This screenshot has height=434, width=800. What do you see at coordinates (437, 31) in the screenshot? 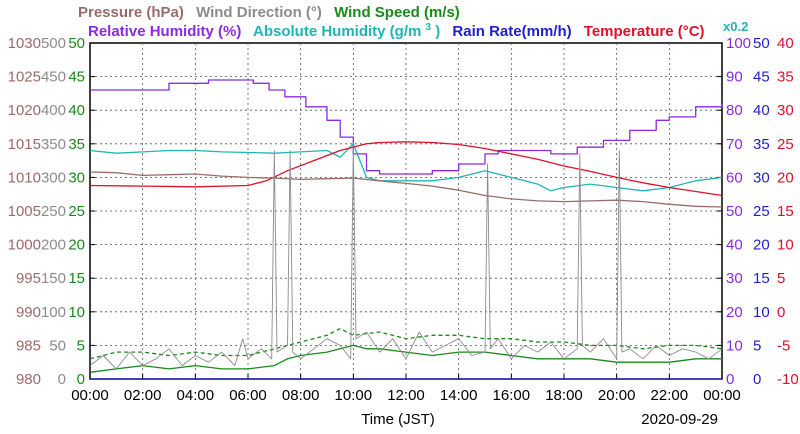
I see `legend-absolute-humidity-suffix: )` at bounding box center [437, 31].